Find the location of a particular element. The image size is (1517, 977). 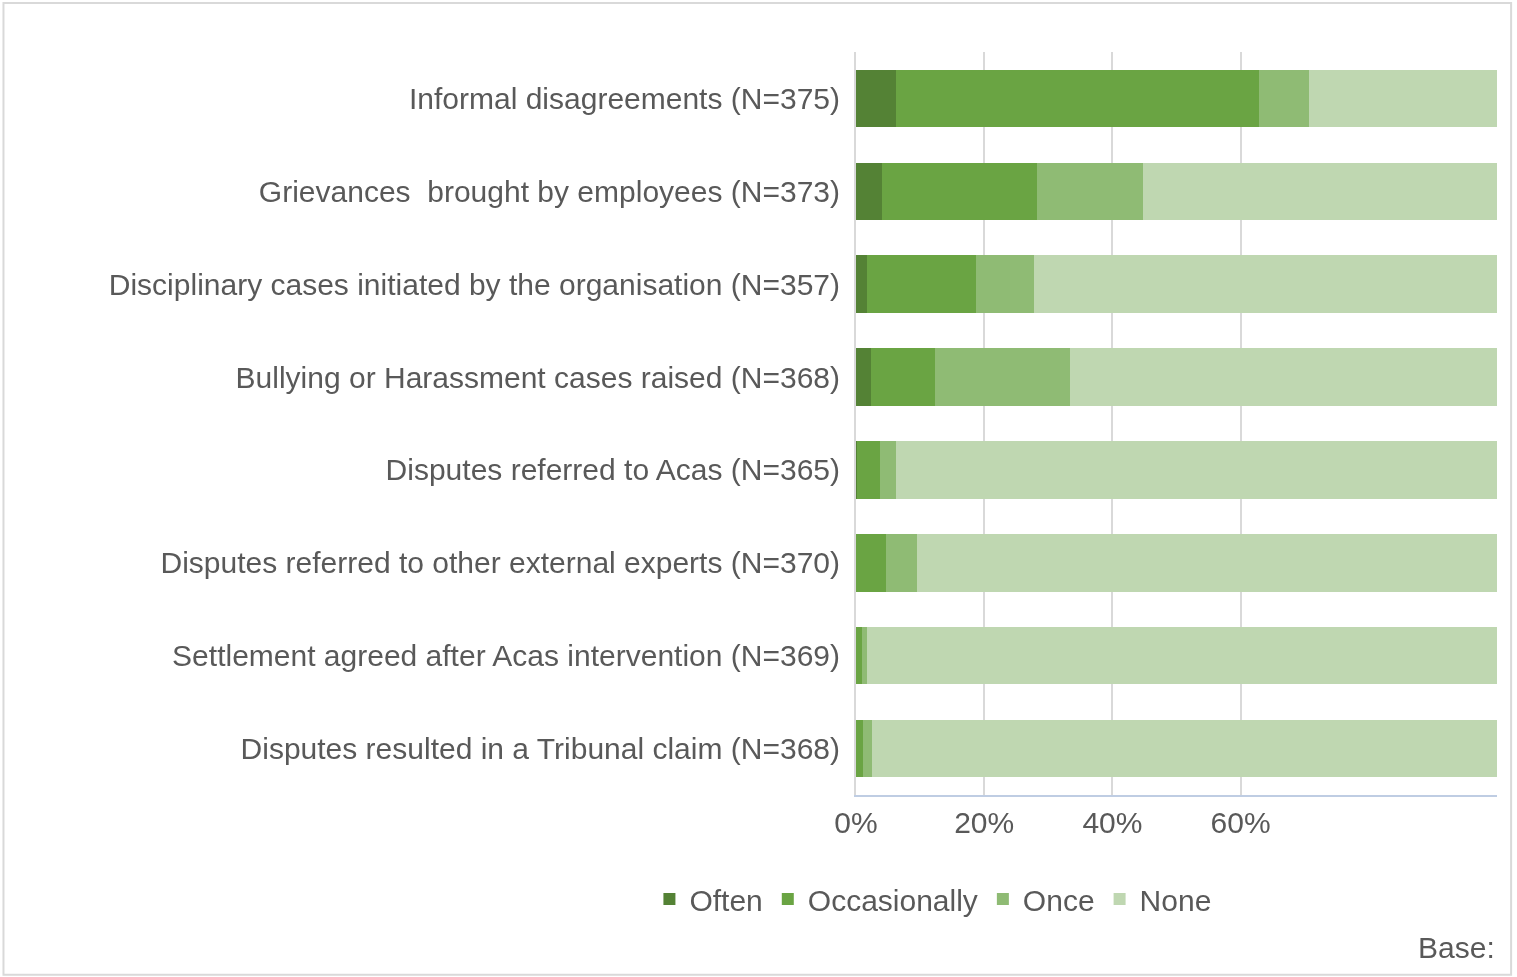

text: Base: is located at coordinates (1456, 947).